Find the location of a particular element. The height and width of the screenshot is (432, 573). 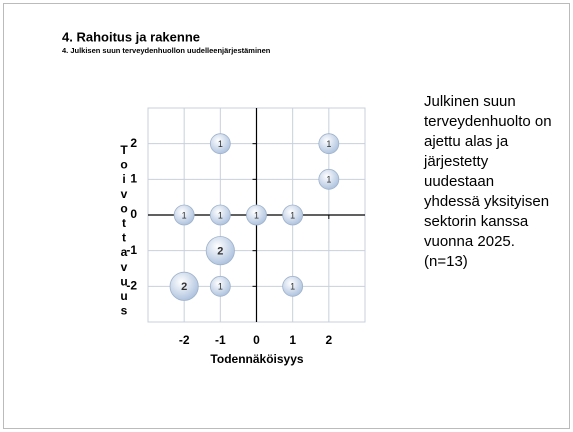

x-tick-label: -1 is located at coordinates (220, 340).